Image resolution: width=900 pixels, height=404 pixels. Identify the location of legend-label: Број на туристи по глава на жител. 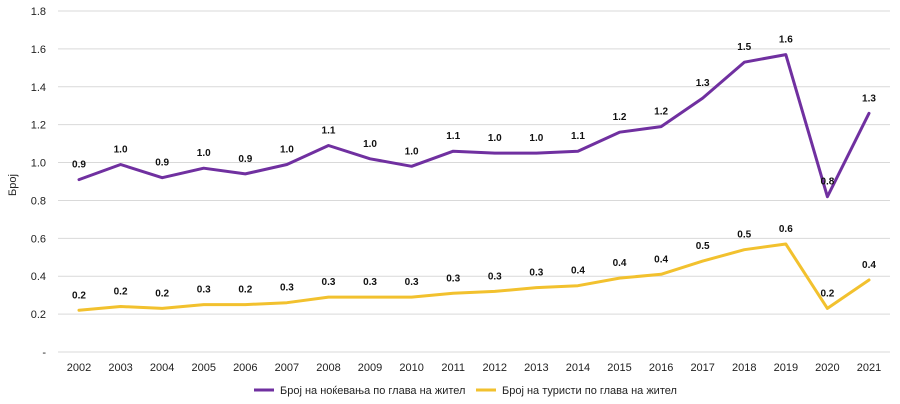
(589, 391).